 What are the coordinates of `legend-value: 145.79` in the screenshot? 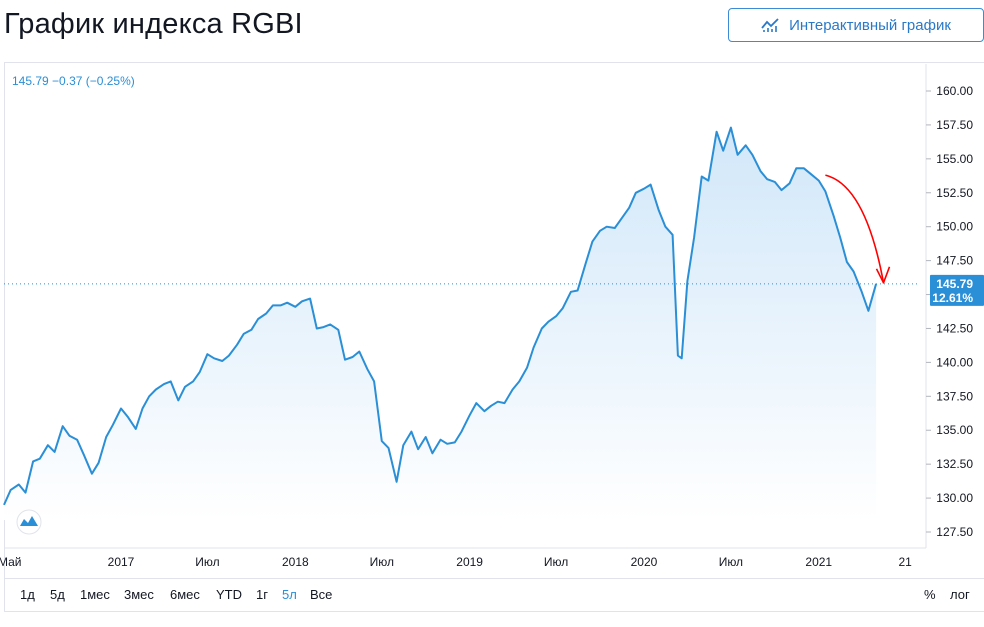 It's located at (30, 81).